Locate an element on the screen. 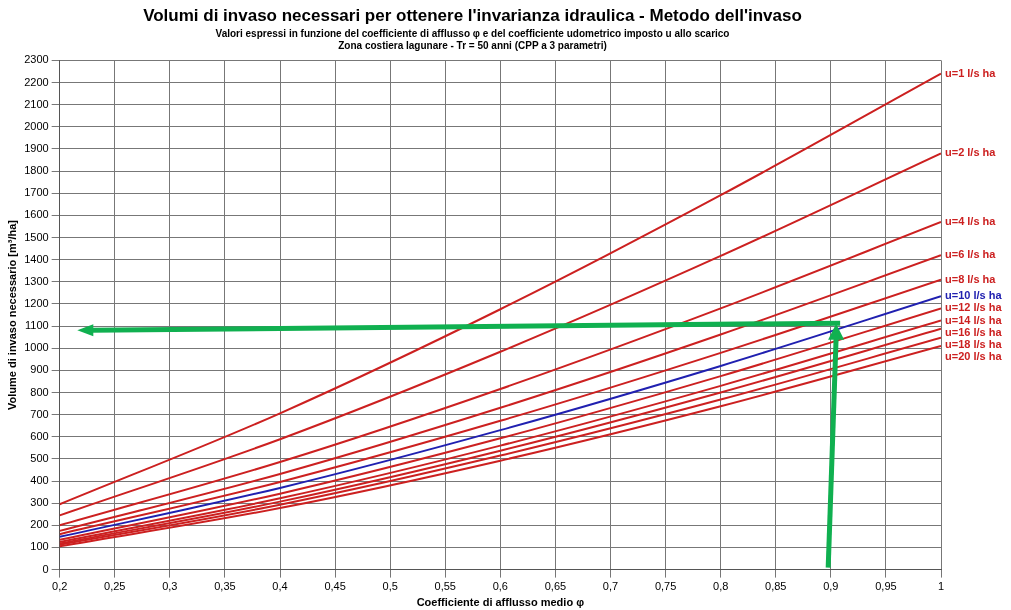  series-label: u=8 l/s ha is located at coordinates (971, 278).